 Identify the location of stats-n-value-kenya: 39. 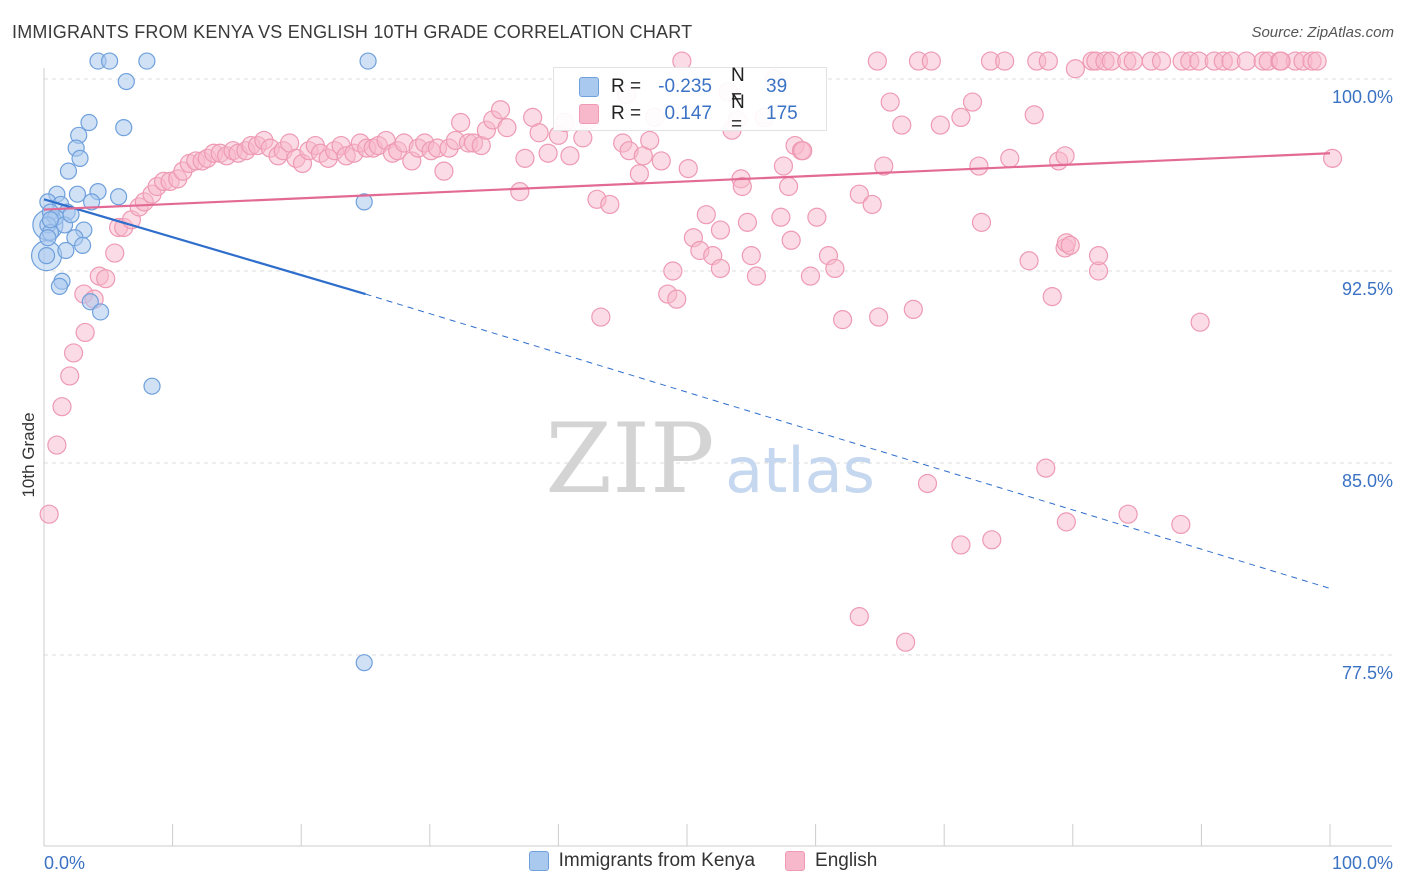
(777, 86).